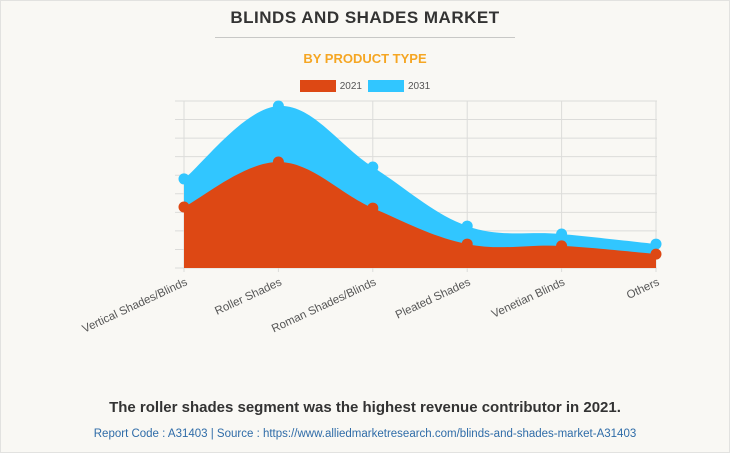  What do you see at coordinates (365, 17) in the screenshot?
I see `chart-title: BLINDS AND SHADES MARKET` at bounding box center [365, 17].